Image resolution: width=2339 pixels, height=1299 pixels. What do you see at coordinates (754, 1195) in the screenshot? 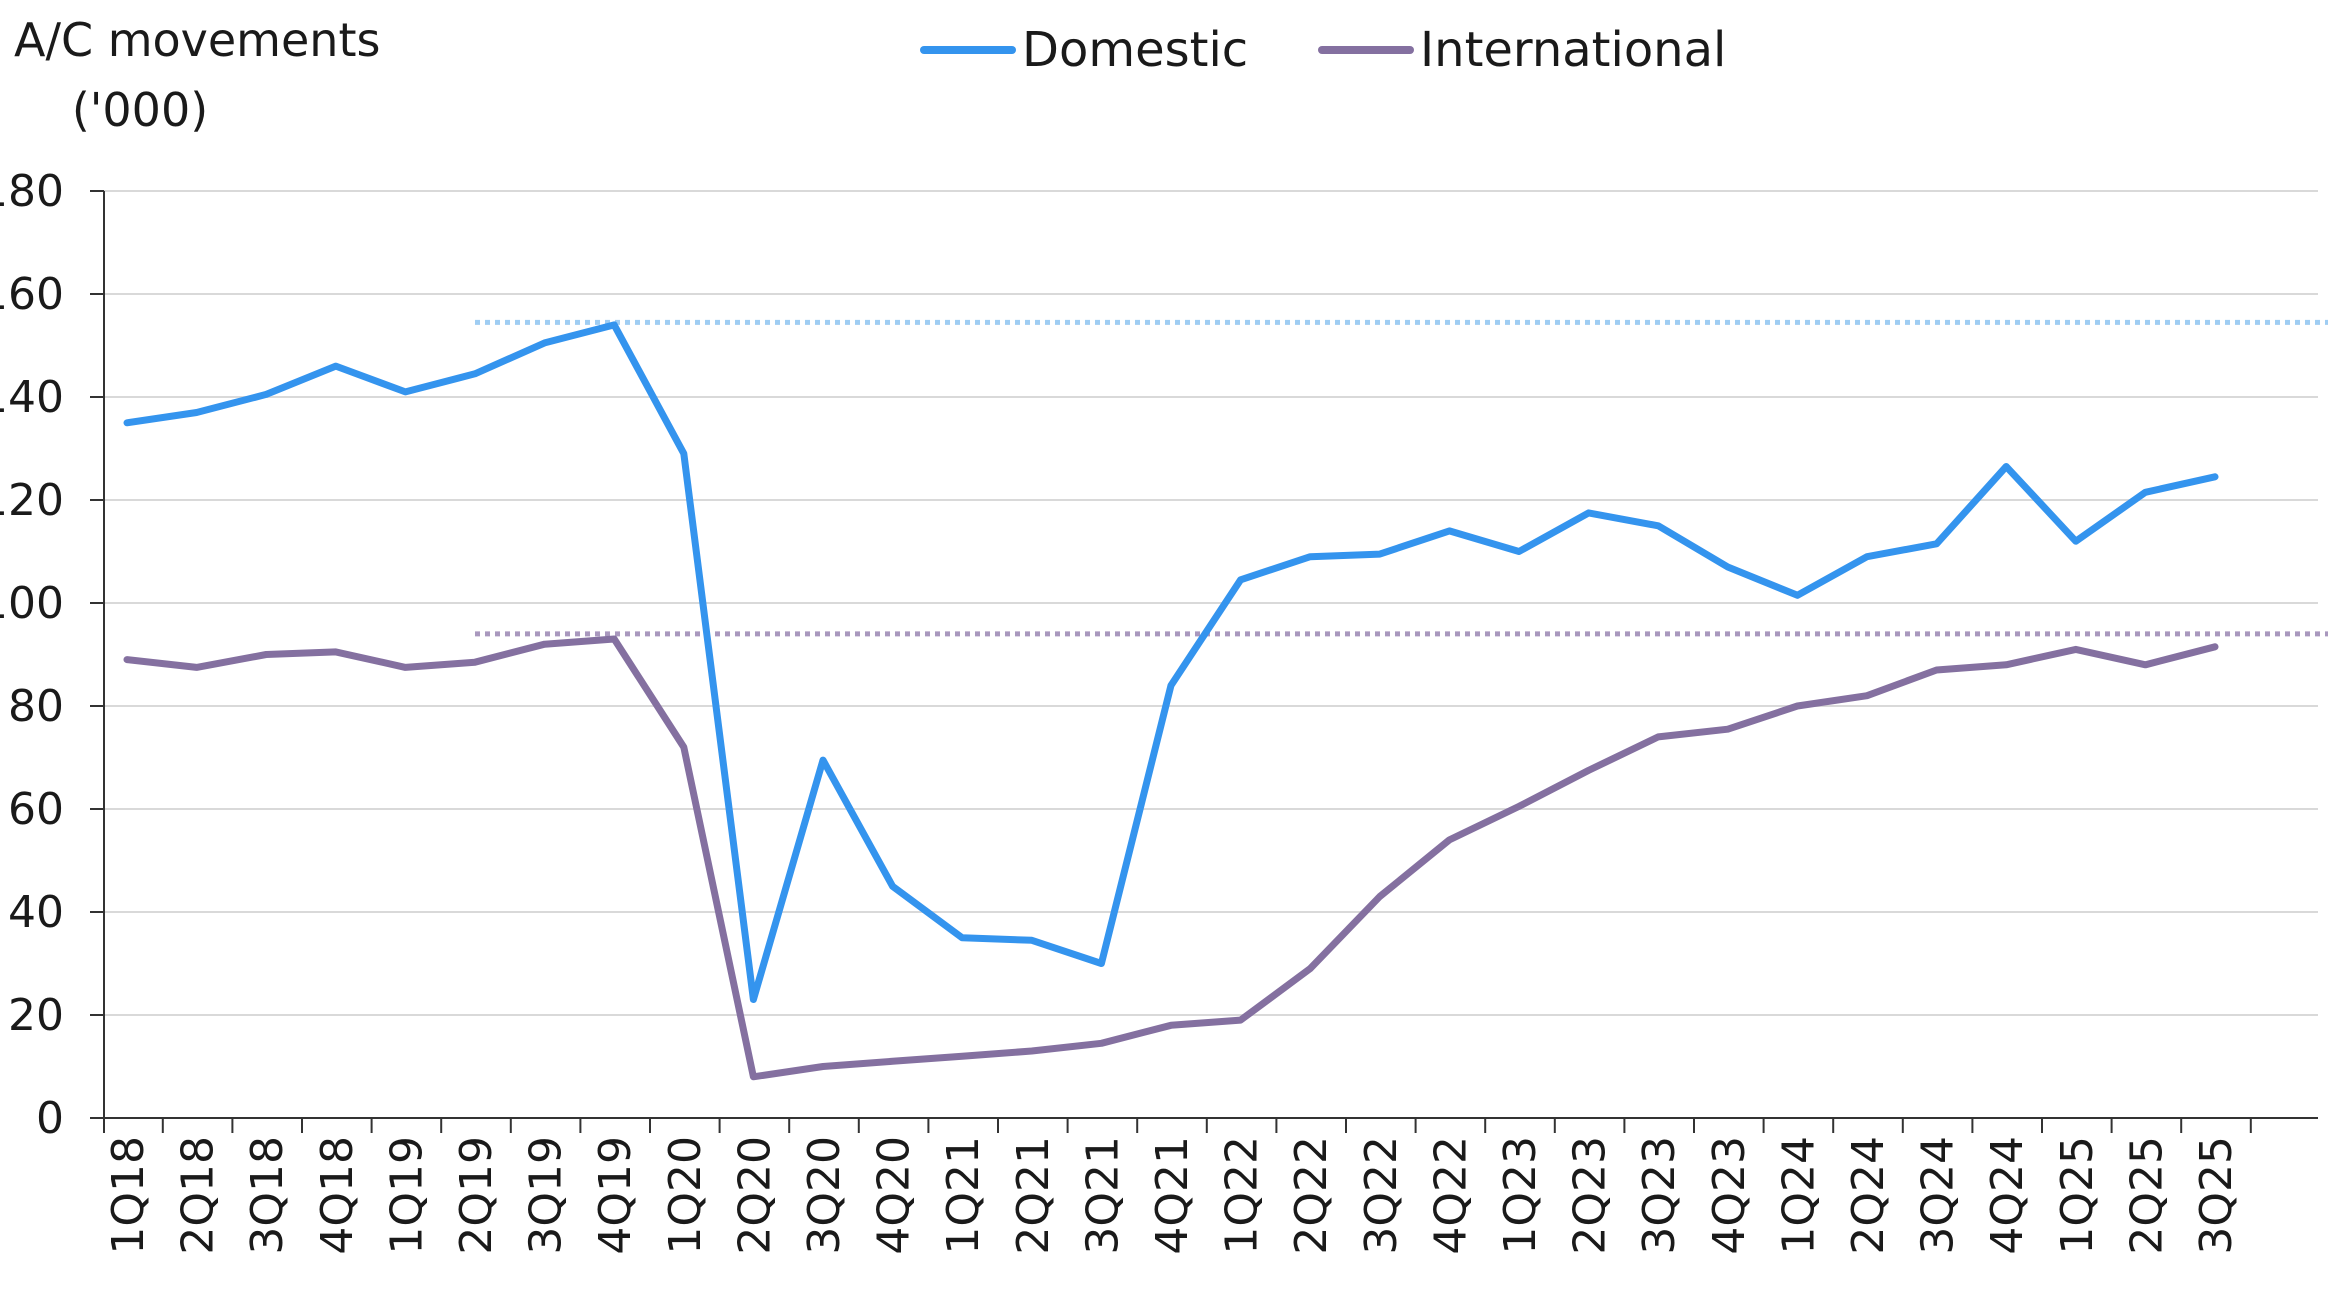
I see `x-tick-label: 2Q20` at bounding box center [754, 1195].